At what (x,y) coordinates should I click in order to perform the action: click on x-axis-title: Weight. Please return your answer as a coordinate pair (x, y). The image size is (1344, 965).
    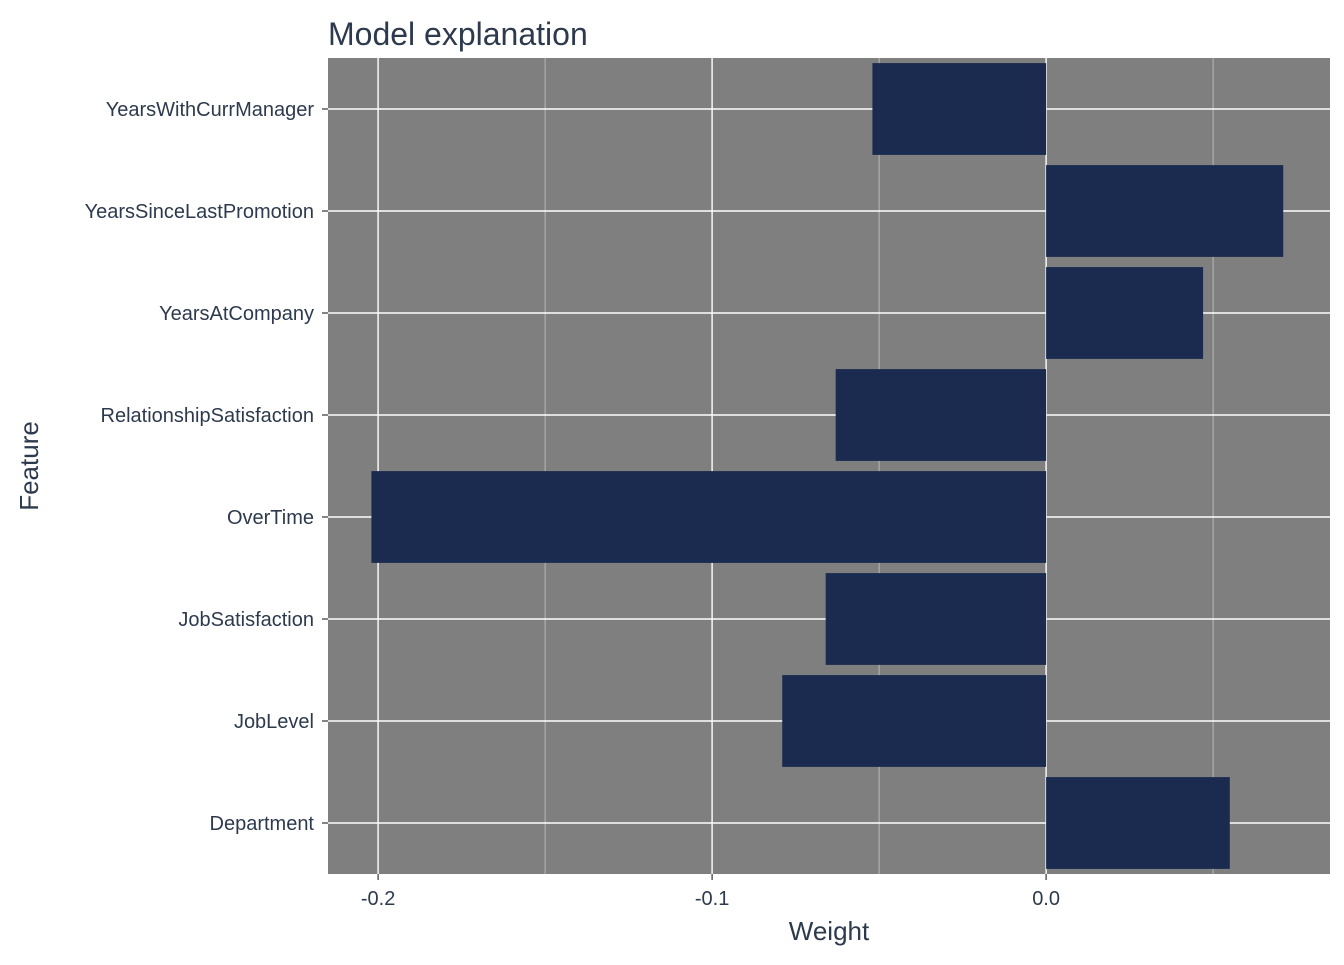
    Looking at the image, I should click on (829, 931).